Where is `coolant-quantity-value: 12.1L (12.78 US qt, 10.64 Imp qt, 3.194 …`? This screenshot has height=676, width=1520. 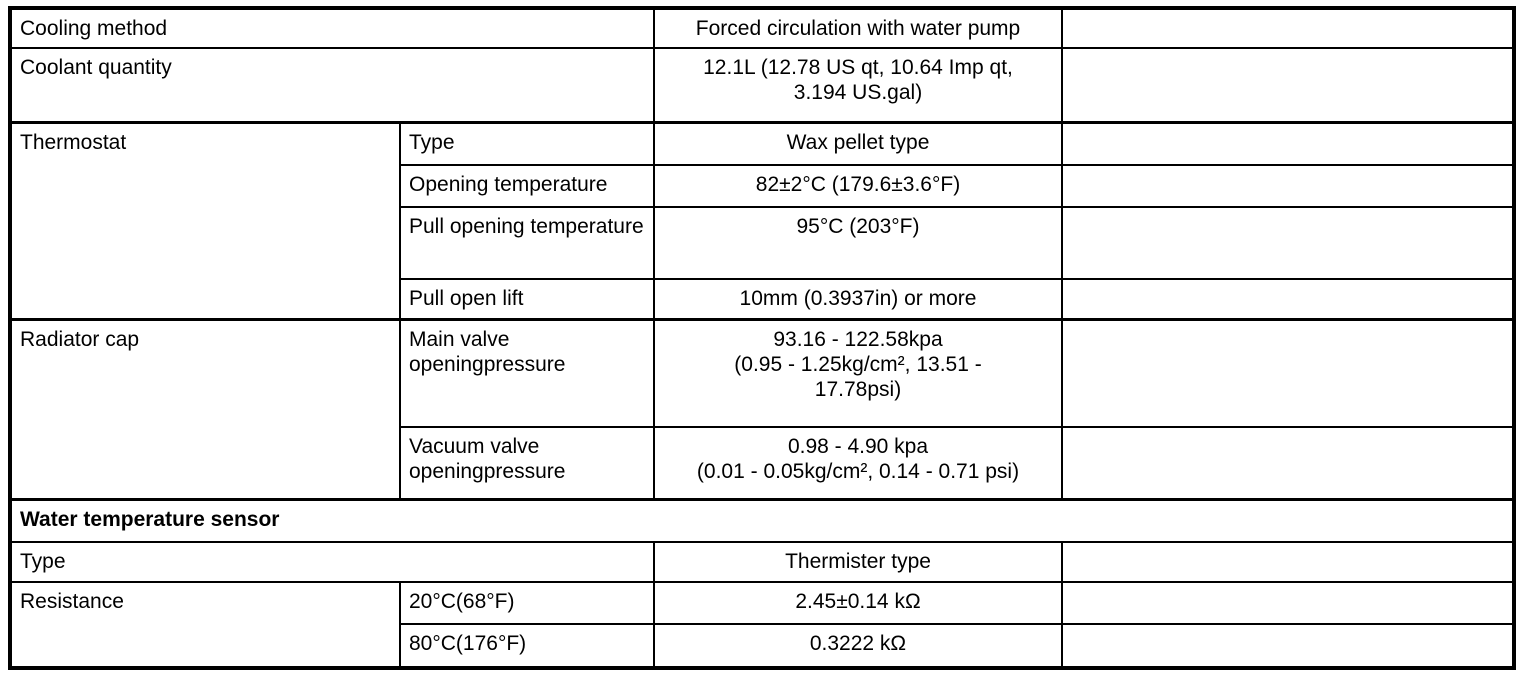 coolant-quantity-value: 12.1L (12.78 US qt, 10.64 Imp qt, 3.194 … is located at coordinates (858, 85).